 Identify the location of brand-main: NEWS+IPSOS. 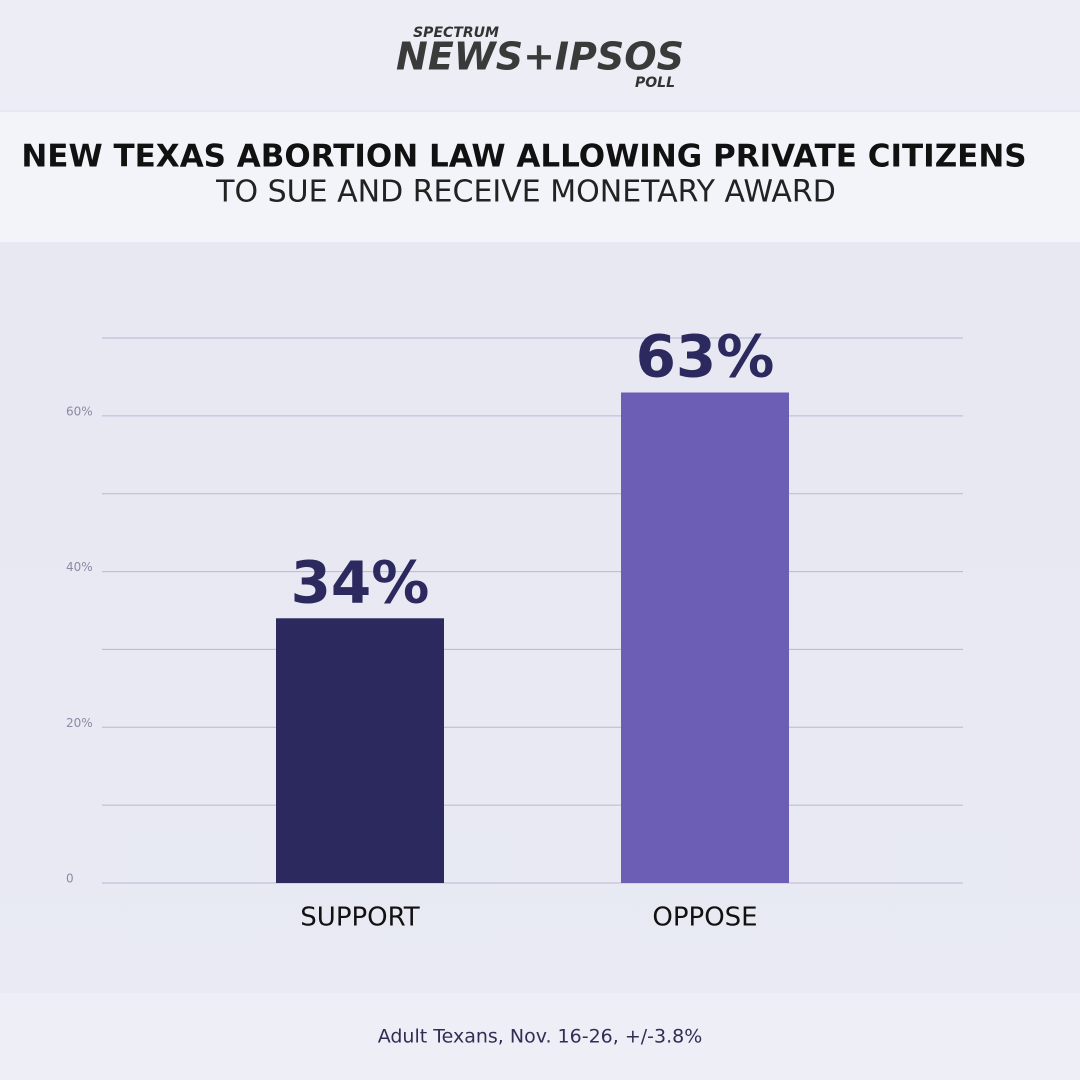
(540, 57).